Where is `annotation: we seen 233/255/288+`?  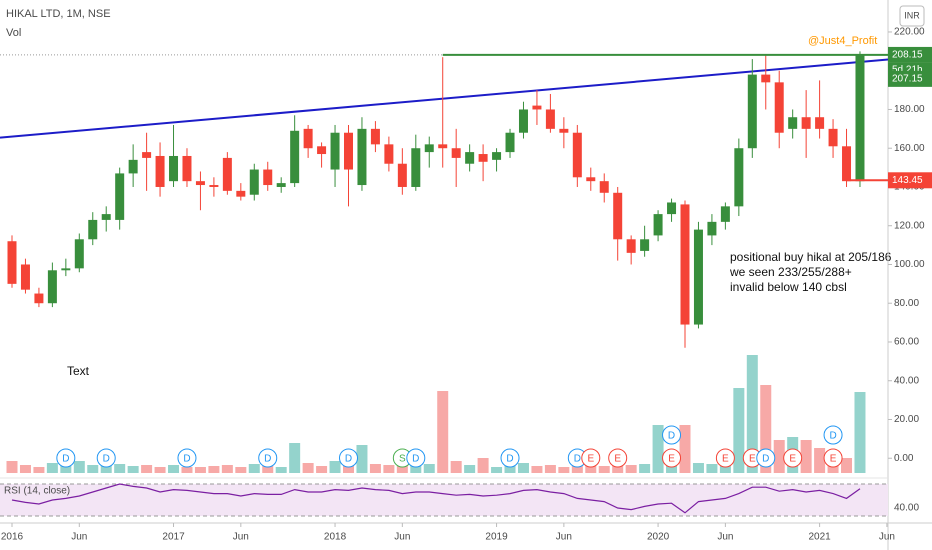
annotation: we seen 233/255/288+ is located at coordinates (790, 272).